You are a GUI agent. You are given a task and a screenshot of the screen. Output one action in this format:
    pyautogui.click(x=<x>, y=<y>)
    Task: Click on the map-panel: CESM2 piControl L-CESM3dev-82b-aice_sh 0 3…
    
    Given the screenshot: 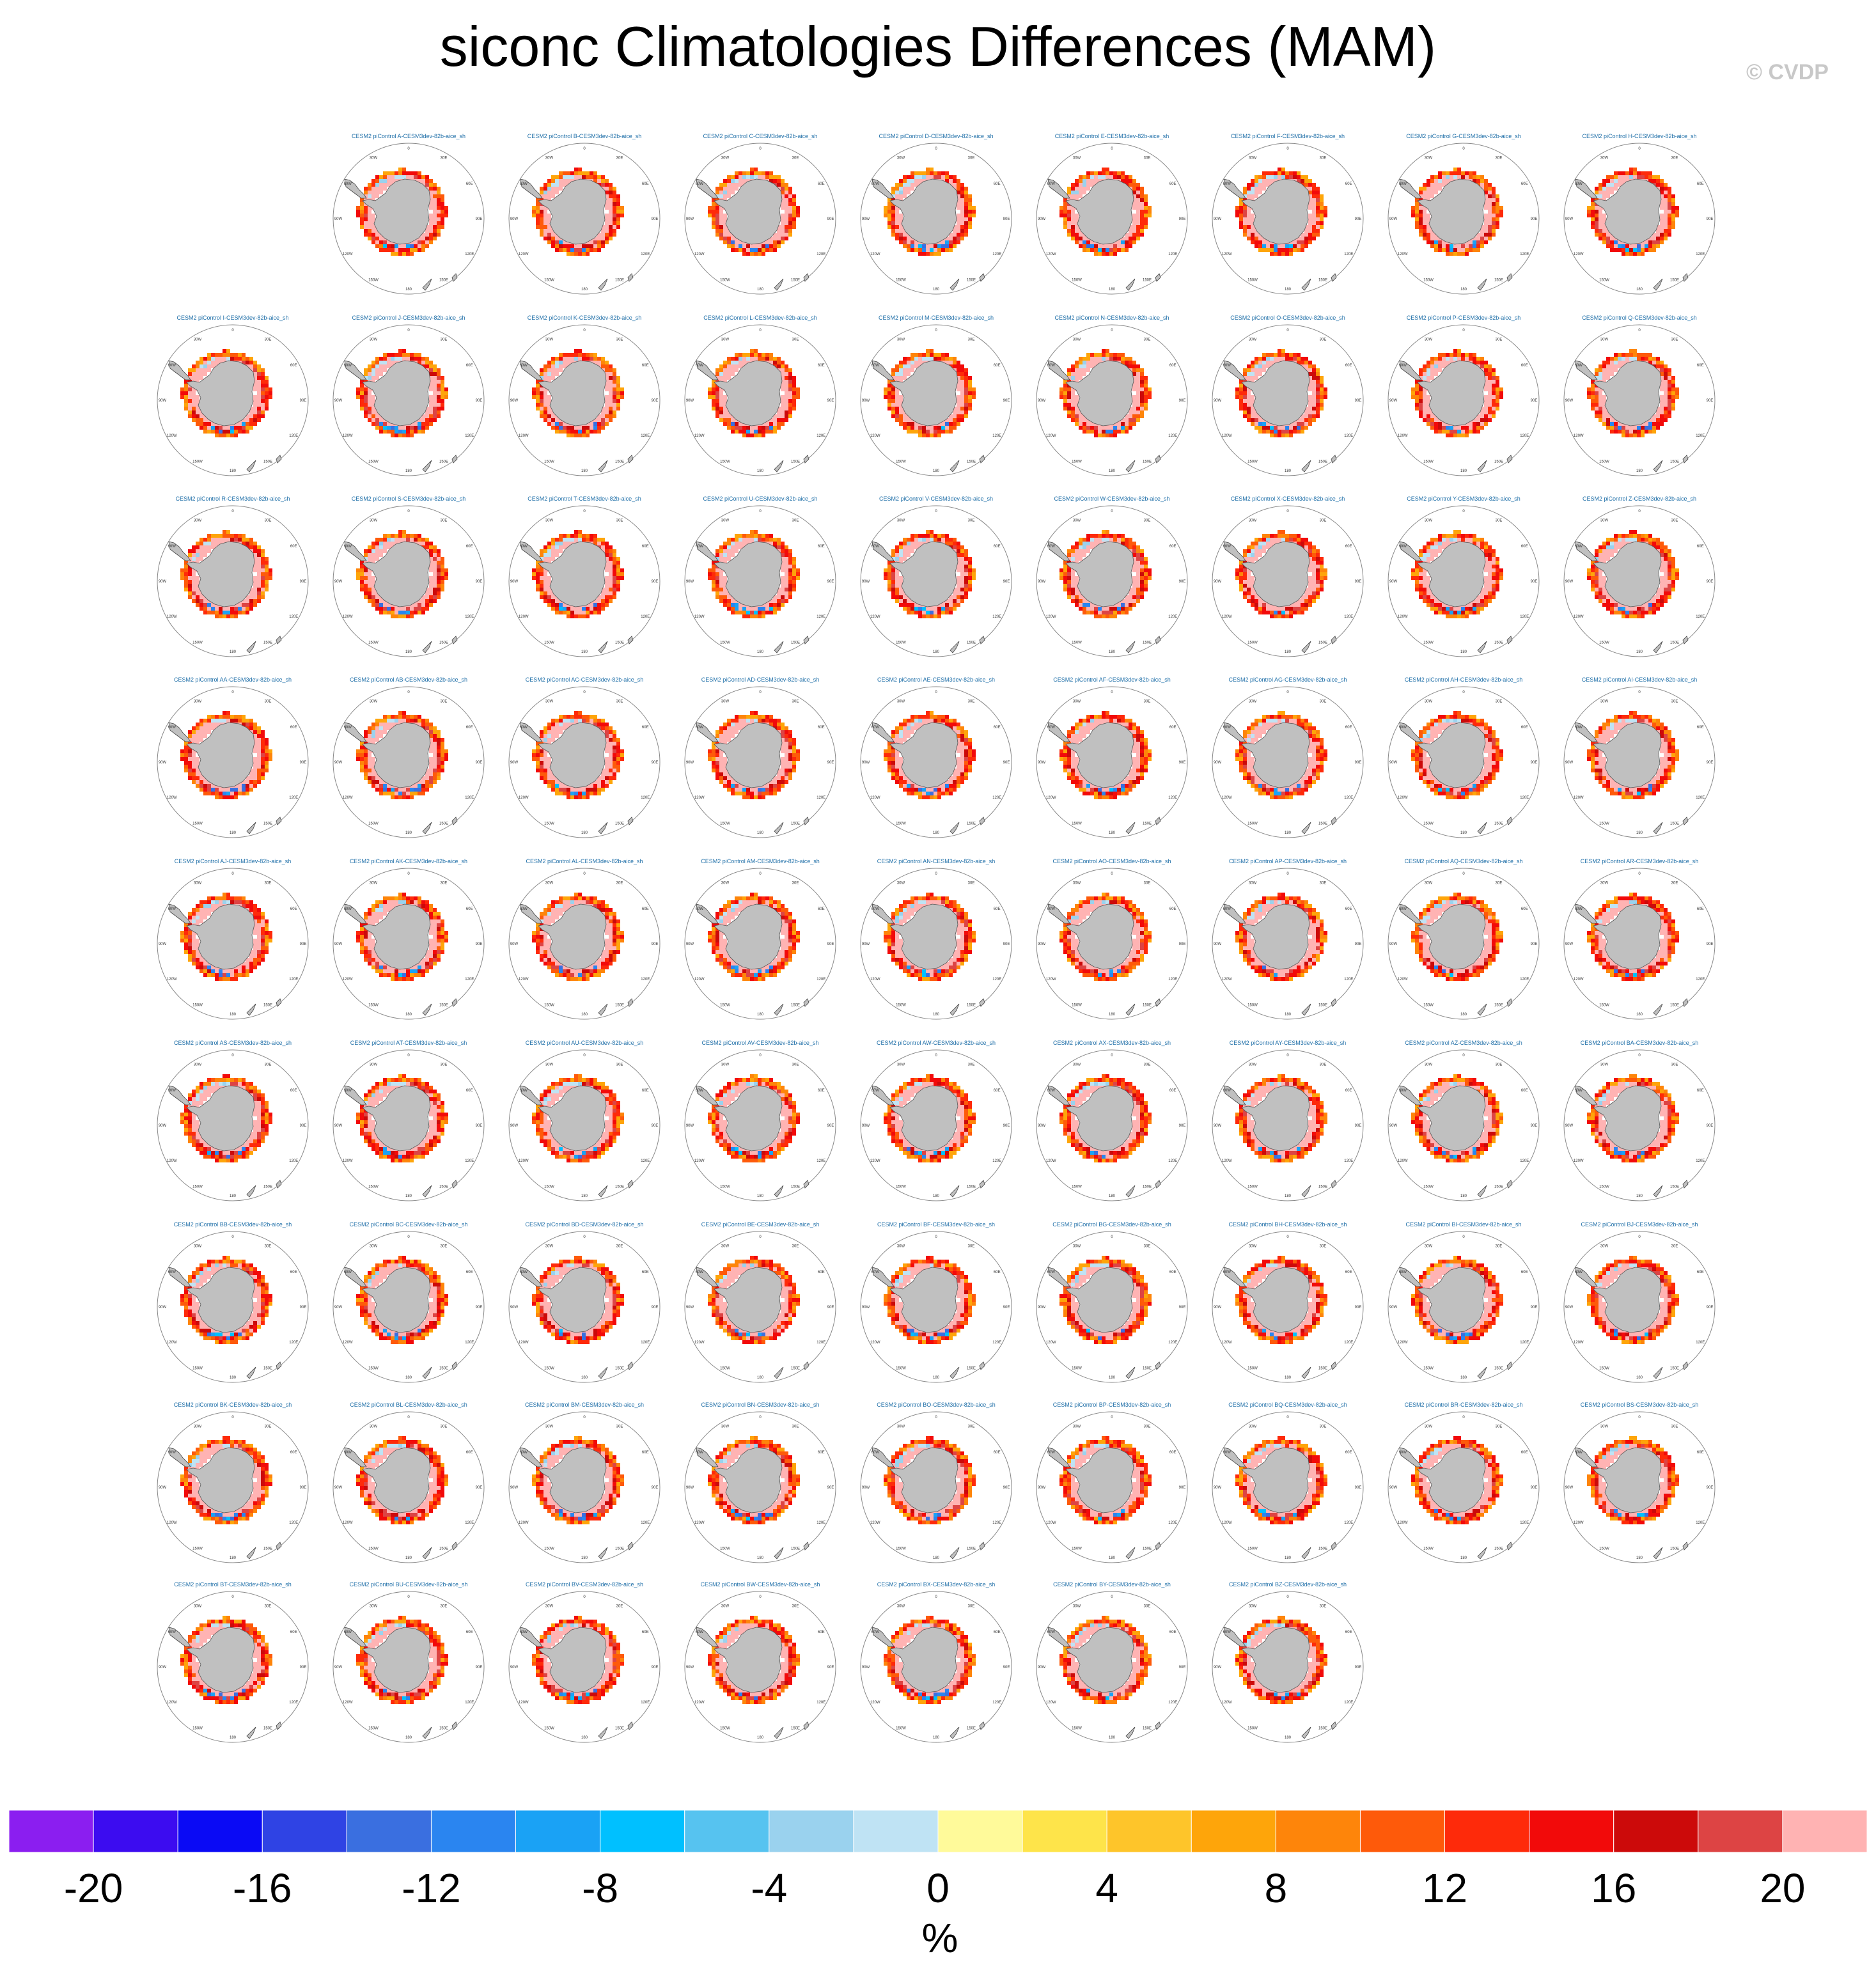 What is the action you would take?
    pyautogui.click(x=760, y=403)
    